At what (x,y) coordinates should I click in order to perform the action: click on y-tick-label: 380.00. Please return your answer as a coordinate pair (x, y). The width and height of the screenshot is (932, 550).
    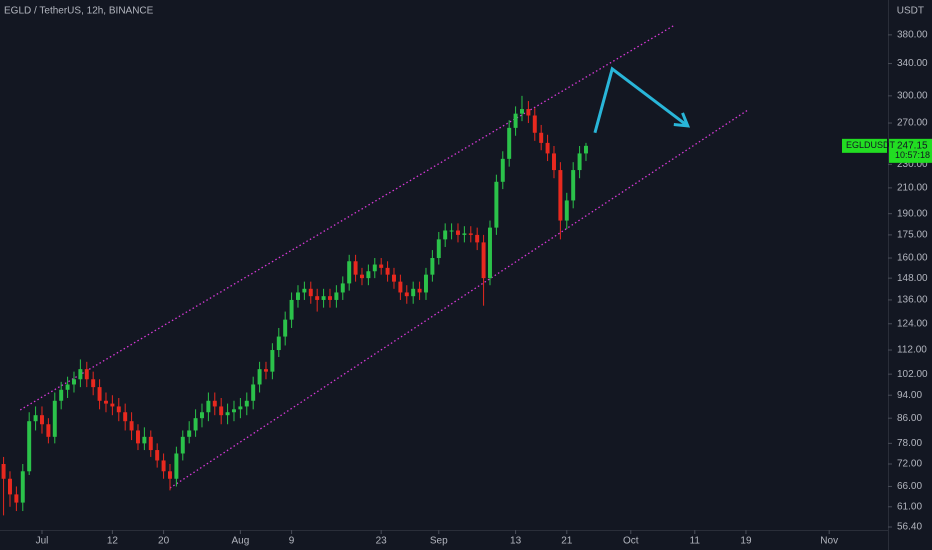
    Looking at the image, I should click on (912, 35).